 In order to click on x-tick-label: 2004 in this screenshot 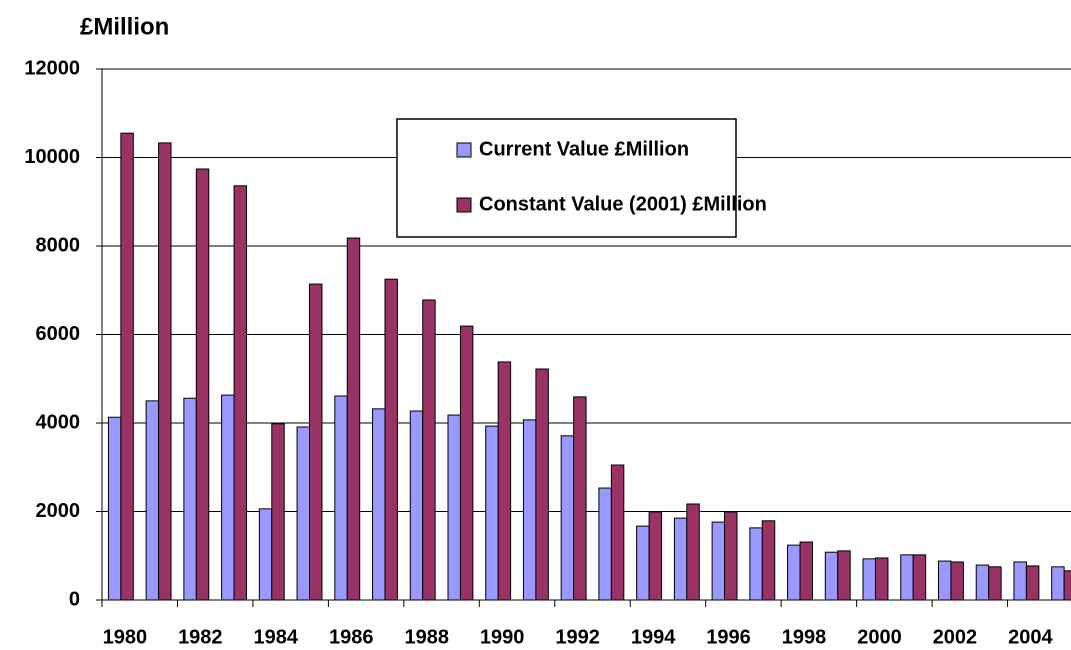, I will do `click(1030, 637)`.